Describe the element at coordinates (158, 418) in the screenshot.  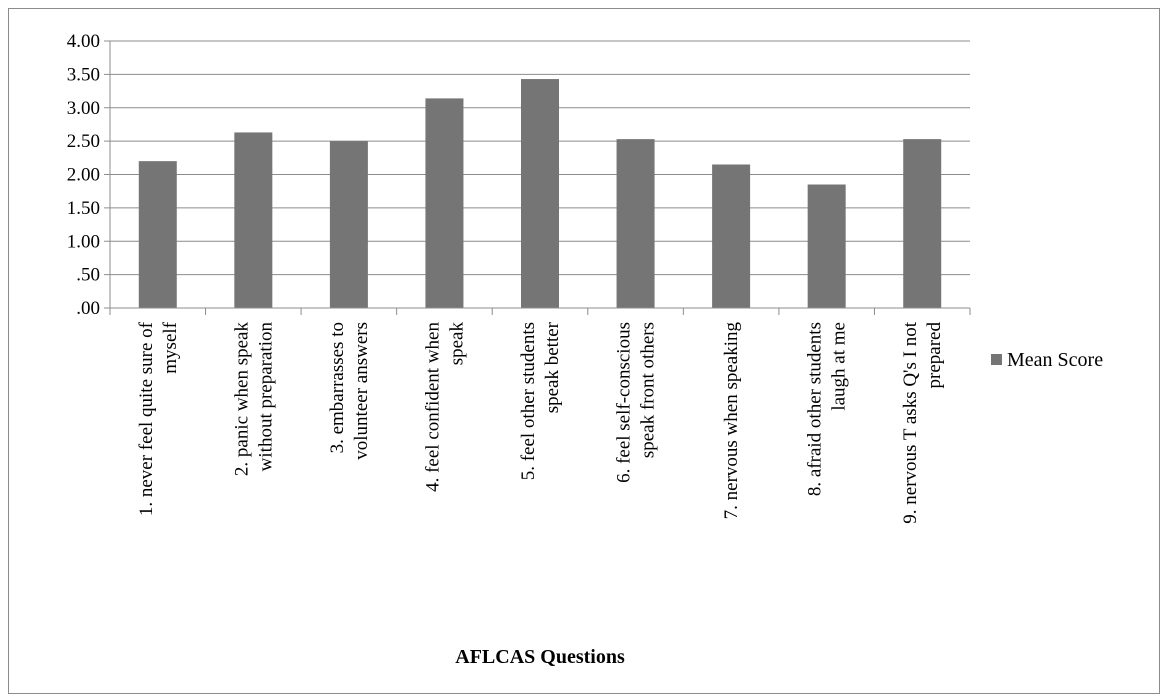
I see `x-tick-label: 1. never feel quite sure of myself` at that location.